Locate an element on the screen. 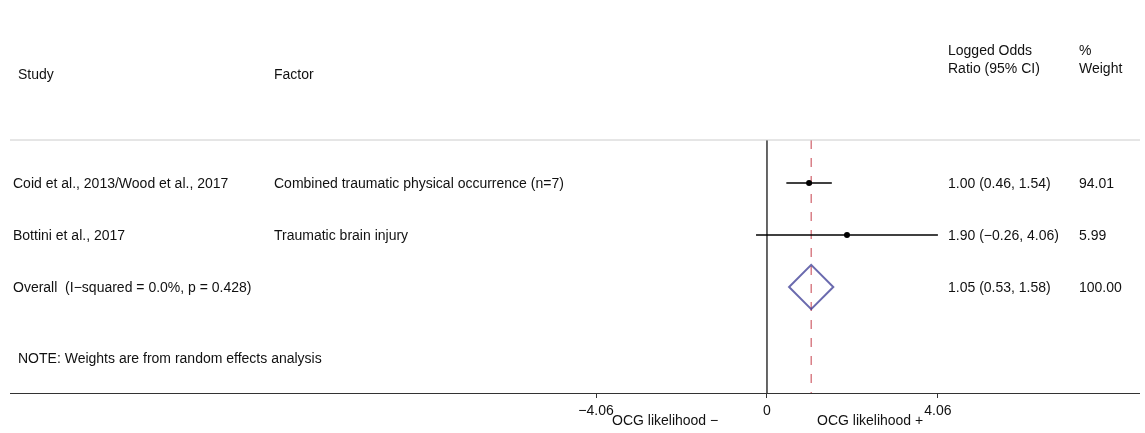 The image size is (1145, 433). x-tick-label: 4.06 is located at coordinates (938, 410).